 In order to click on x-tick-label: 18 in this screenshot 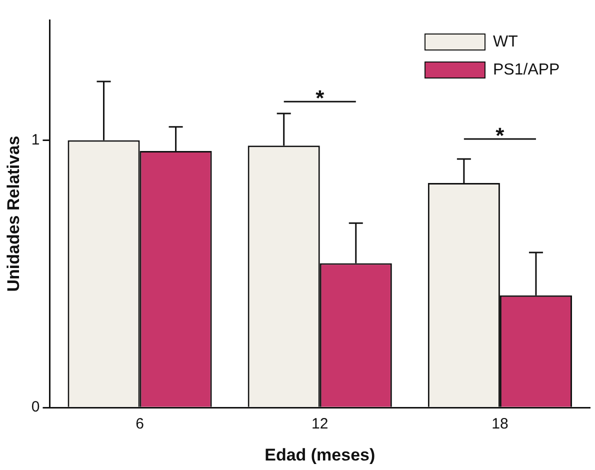, I will do `click(500, 424)`.